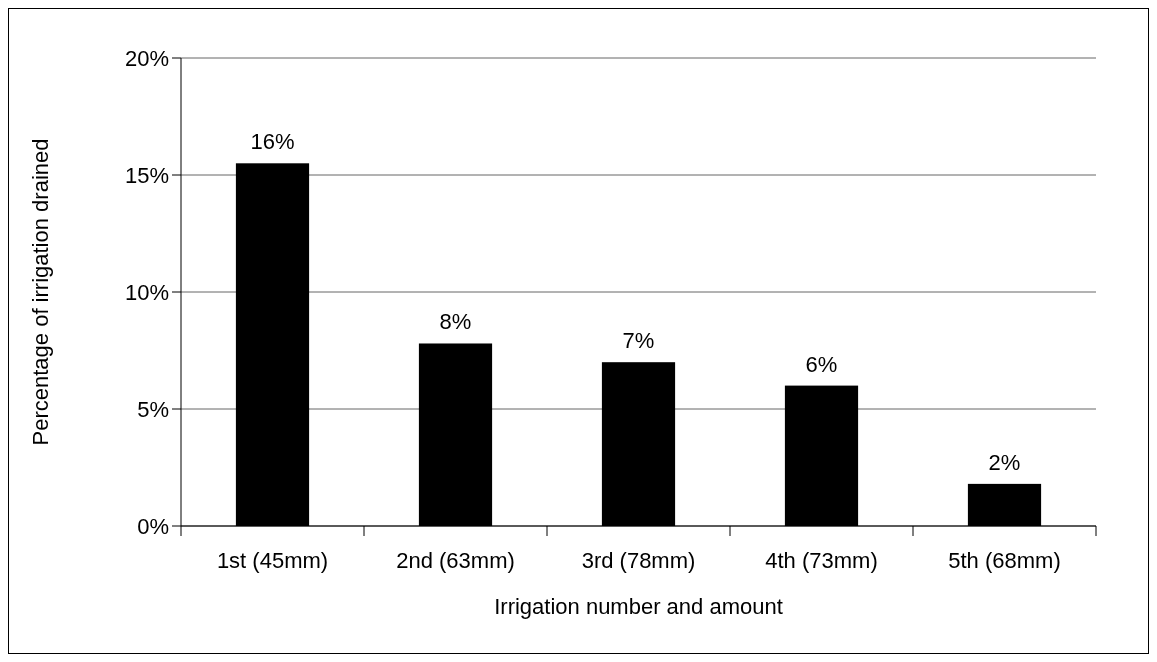  I want to click on data-label: 8%, so click(455, 322).